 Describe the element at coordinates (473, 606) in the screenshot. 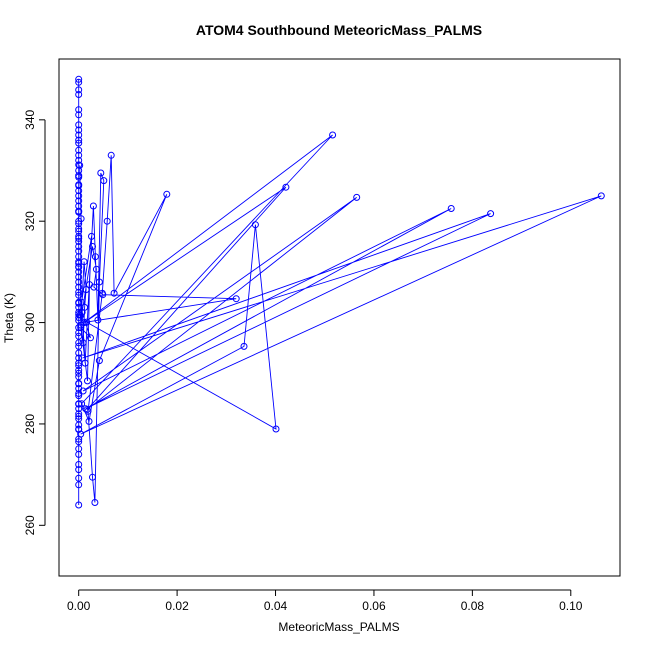

I see `x-tick-label: 0.08` at that location.